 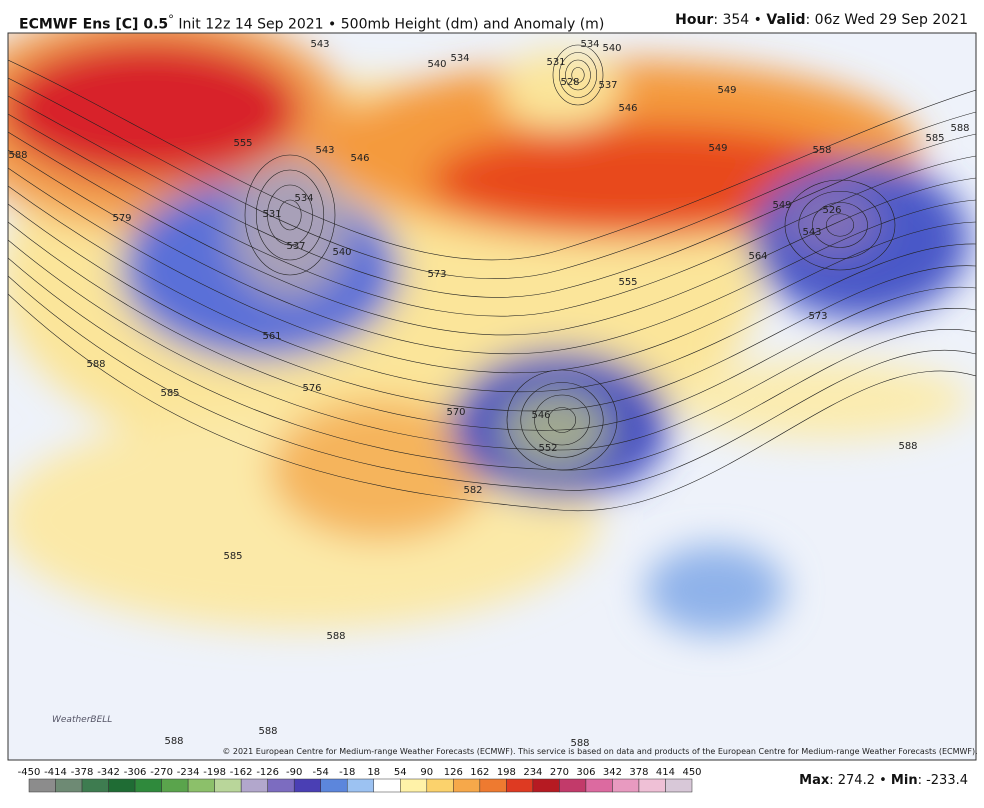 I want to click on colorbar-tick-label: 126, so click(x=453, y=772).